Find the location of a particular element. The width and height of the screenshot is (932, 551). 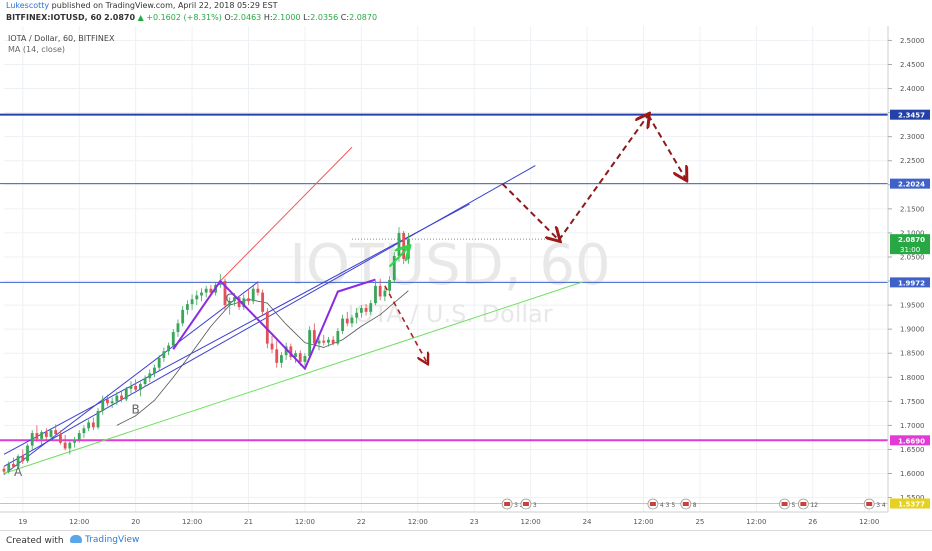

green-up-arrow is located at coordinates (398, 257).